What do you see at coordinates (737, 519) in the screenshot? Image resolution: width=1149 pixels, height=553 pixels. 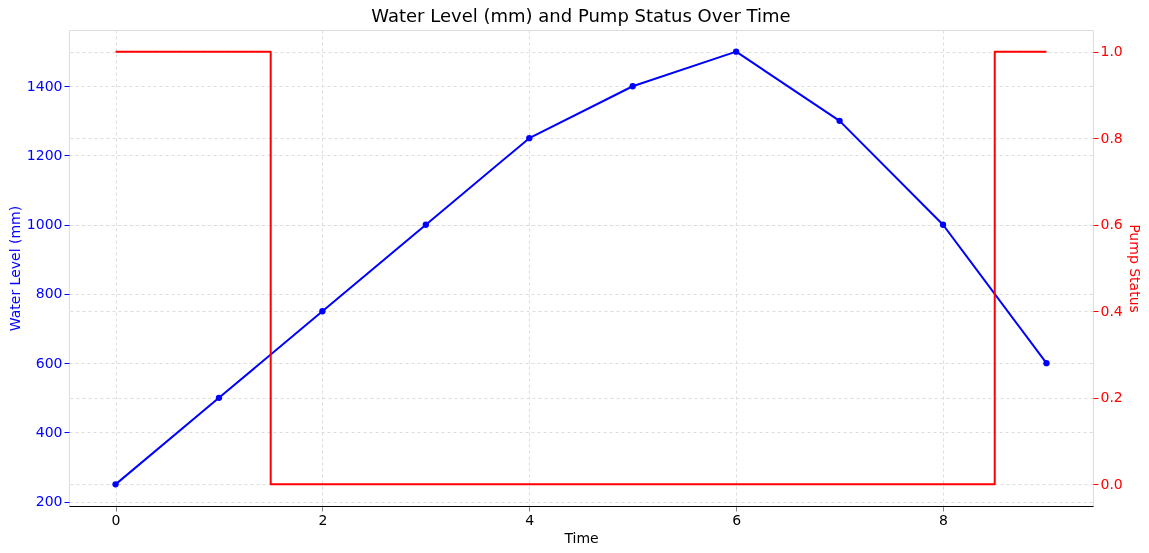 I see `x-tick-label: 6` at bounding box center [737, 519].